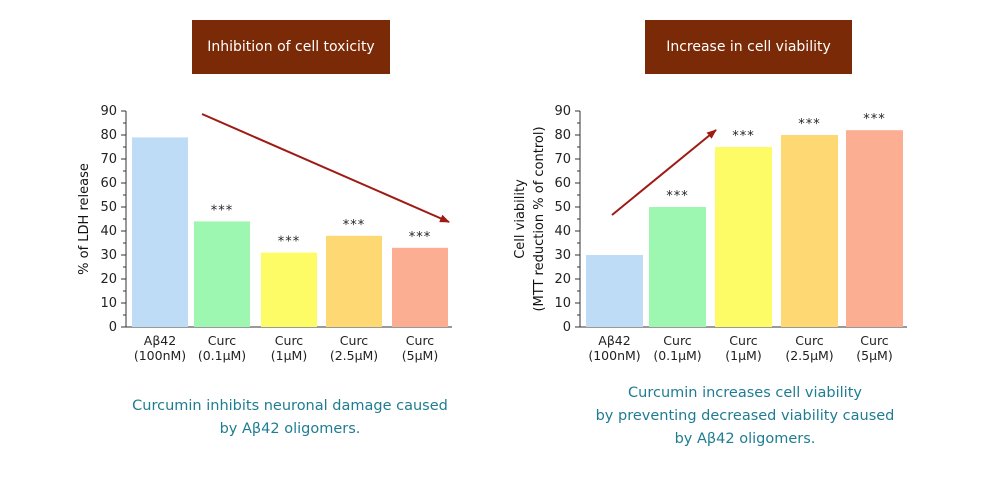  Describe the element at coordinates (520, 219) in the screenshot. I see `y-axis-label: Cell viability` at that location.